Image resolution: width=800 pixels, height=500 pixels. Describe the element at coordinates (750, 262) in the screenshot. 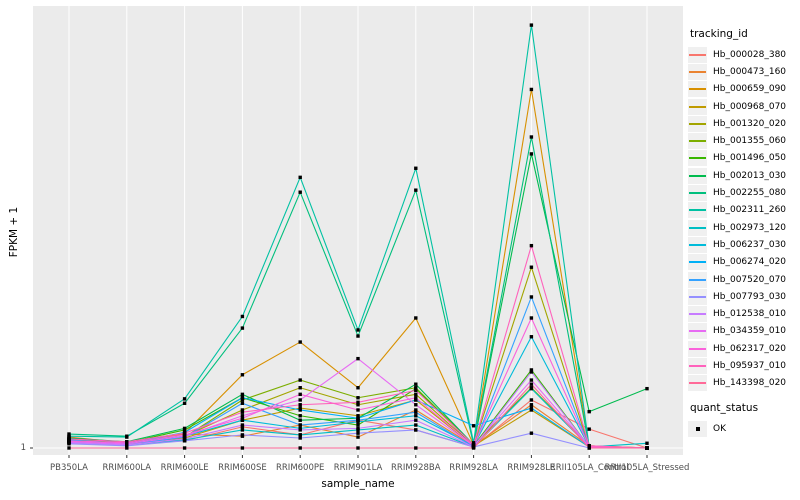

I see `legend-entry-label: Hb_006274_020` at that location.